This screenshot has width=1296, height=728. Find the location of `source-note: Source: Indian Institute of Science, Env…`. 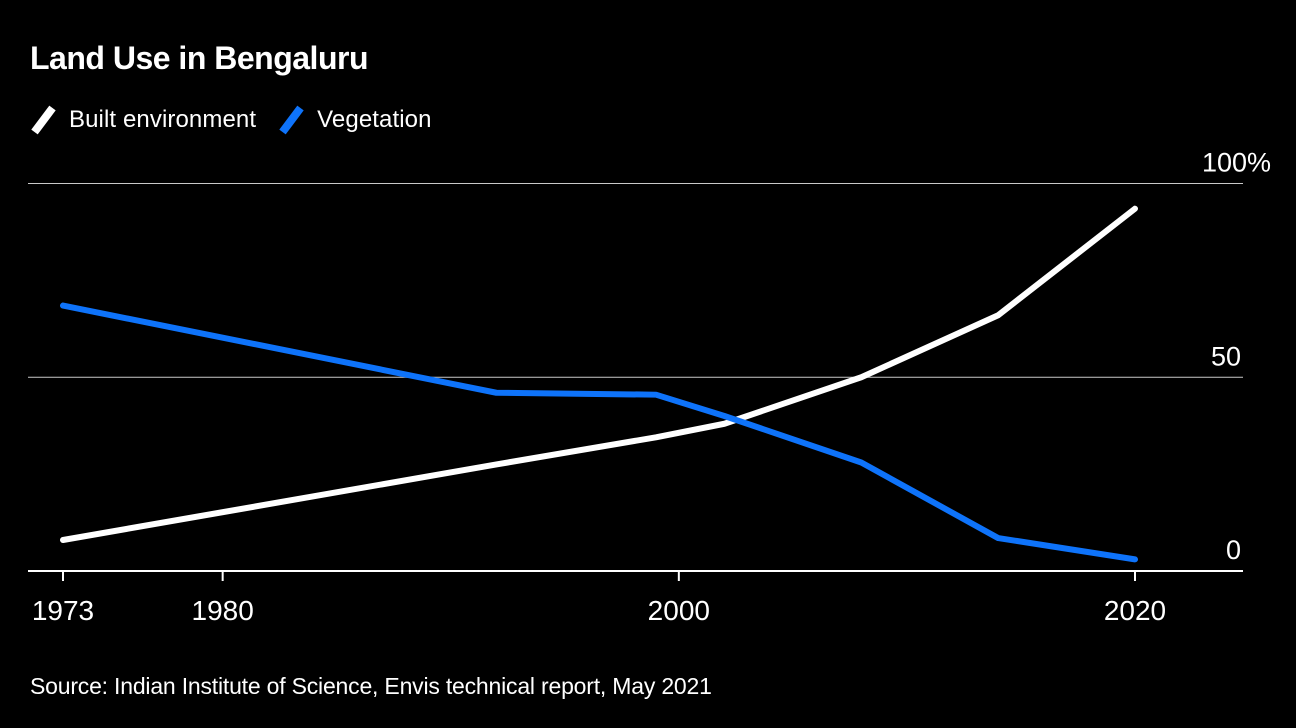

source-note: Source: Indian Institute of Science, Env… is located at coordinates (371, 686).